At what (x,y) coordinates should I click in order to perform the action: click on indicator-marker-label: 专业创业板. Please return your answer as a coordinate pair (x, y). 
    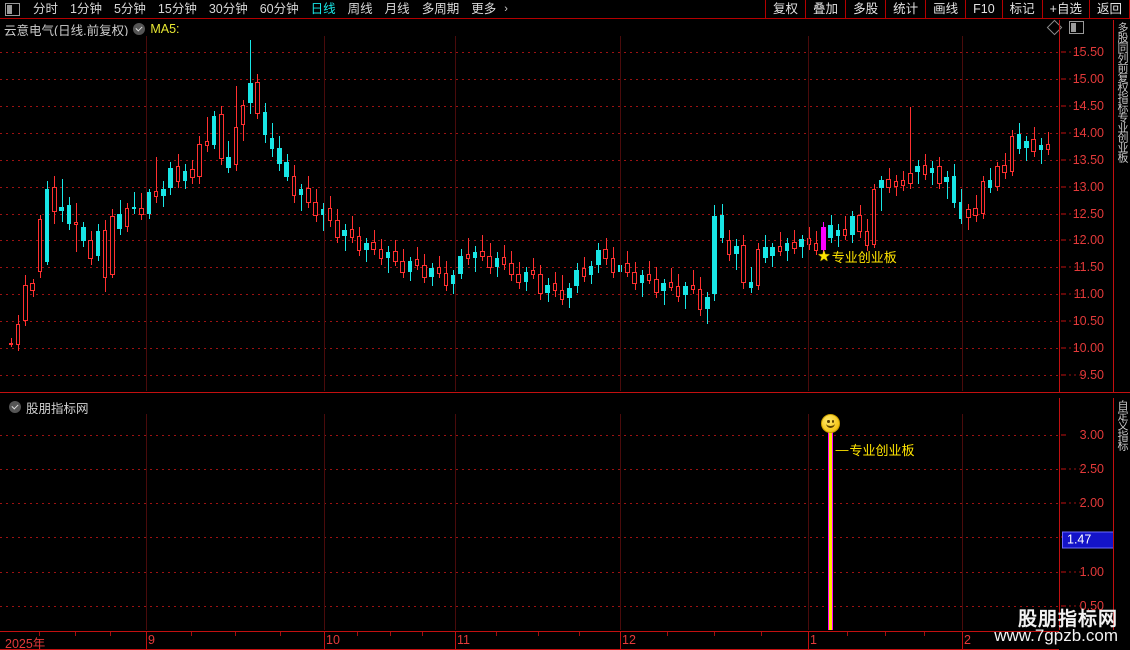
    Looking at the image, I should click on (882, 451).